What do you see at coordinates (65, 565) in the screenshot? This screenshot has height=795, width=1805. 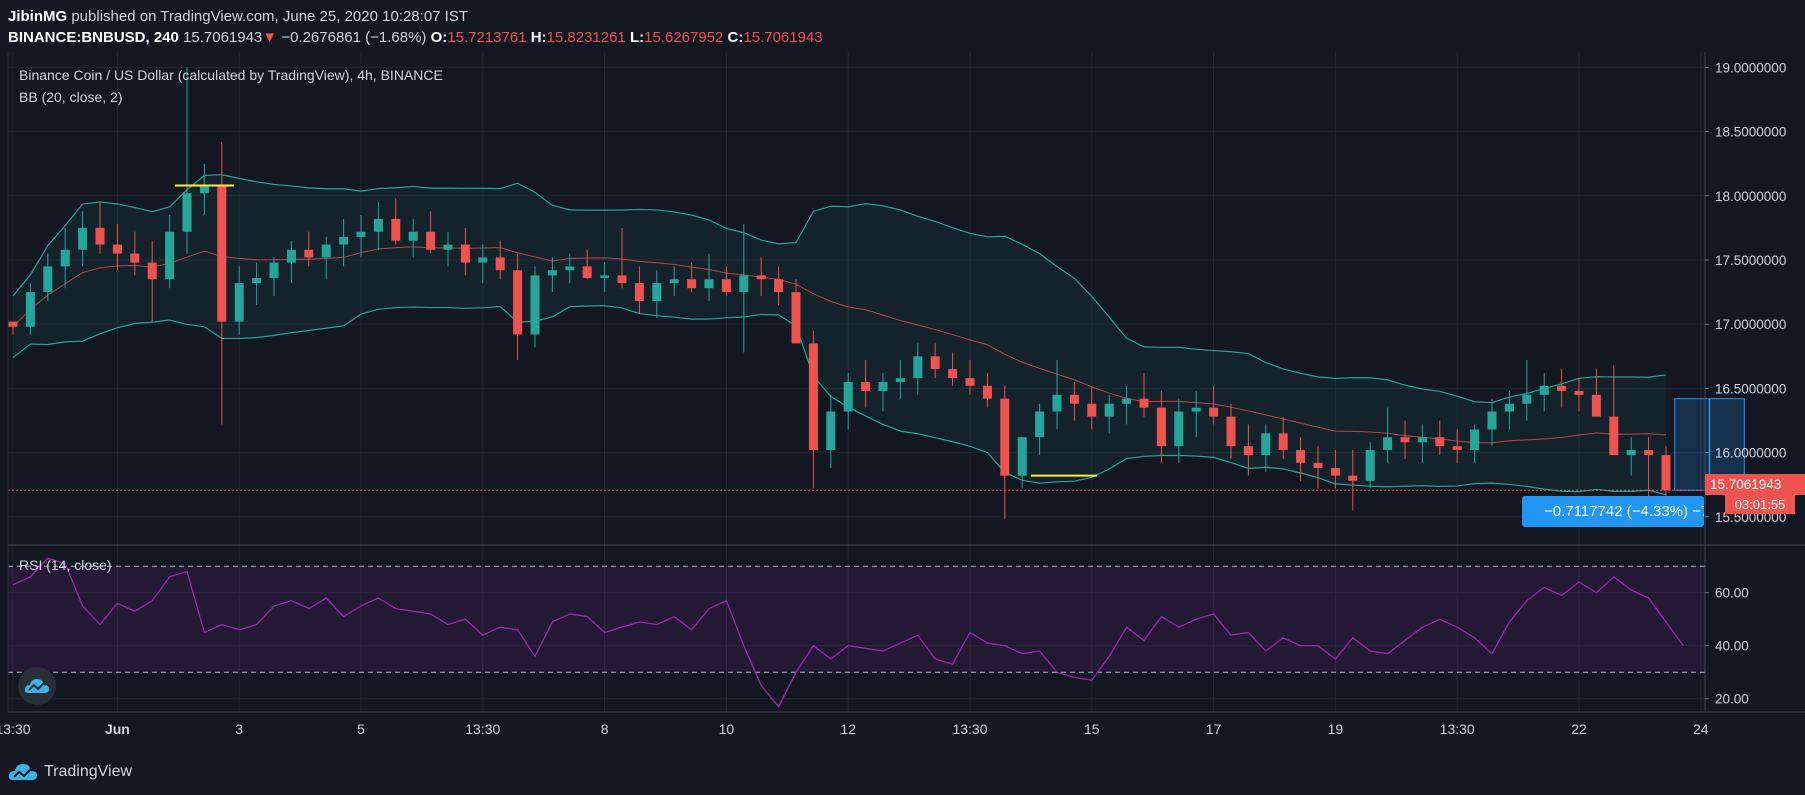 I see `rsi-indicator-label: RSI (14, close)` at bounding box center [65, 565].